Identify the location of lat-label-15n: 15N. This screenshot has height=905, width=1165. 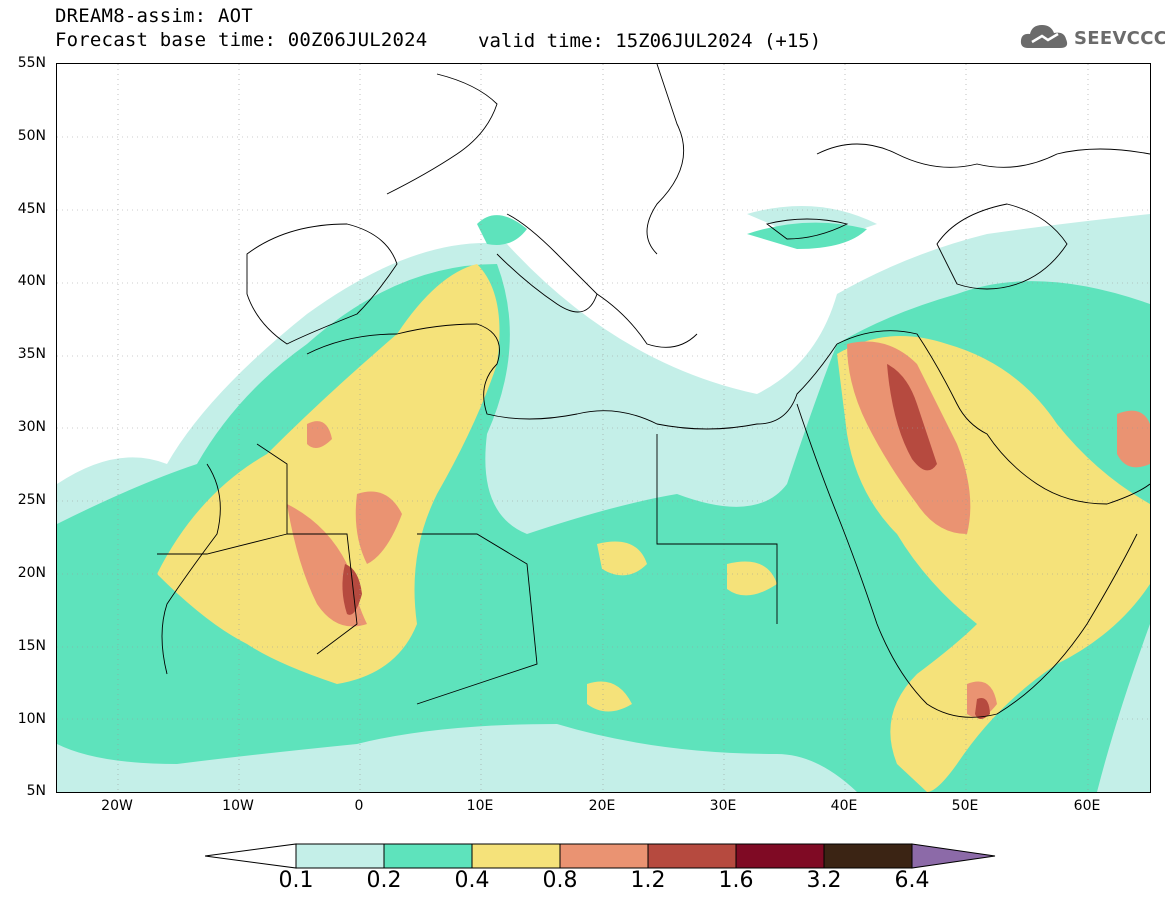
(31, 646).